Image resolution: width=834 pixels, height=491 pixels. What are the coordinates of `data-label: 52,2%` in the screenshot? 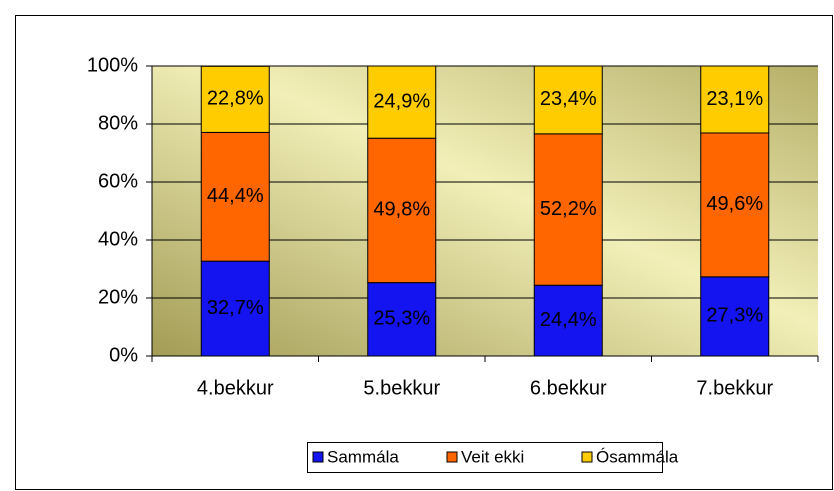 It's located at (568, 209).